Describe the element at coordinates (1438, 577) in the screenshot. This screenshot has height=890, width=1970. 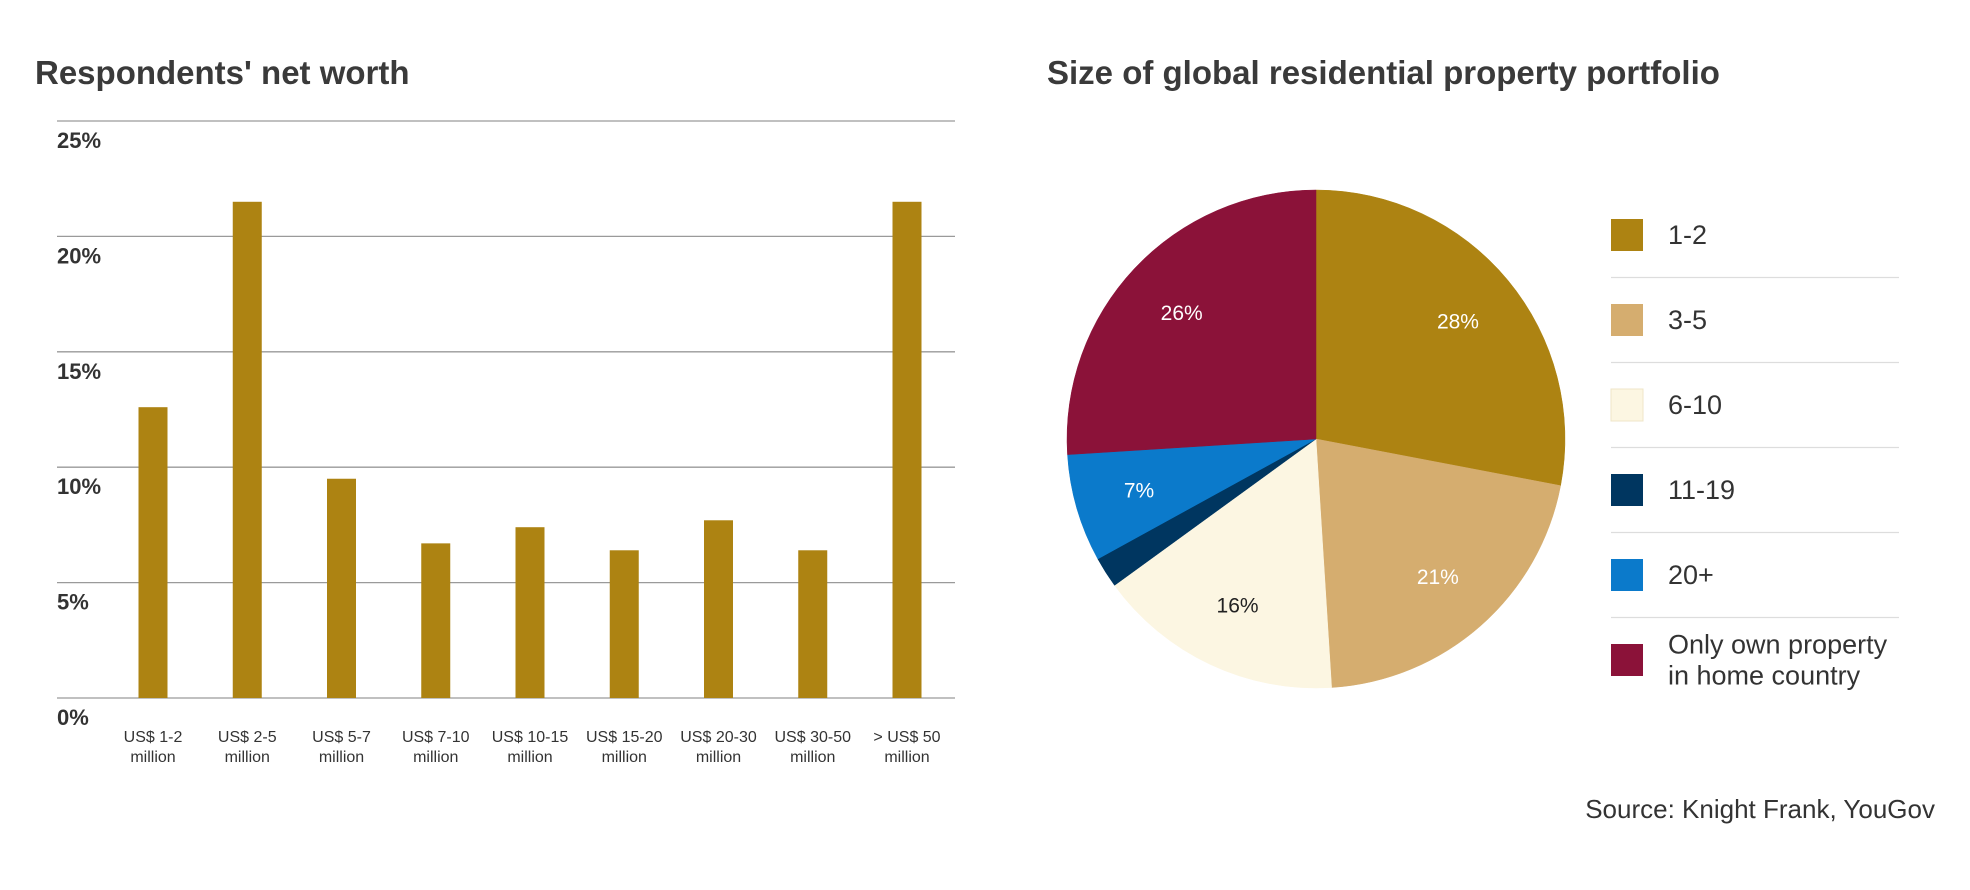
I see `slice-label: 21%` at that location.